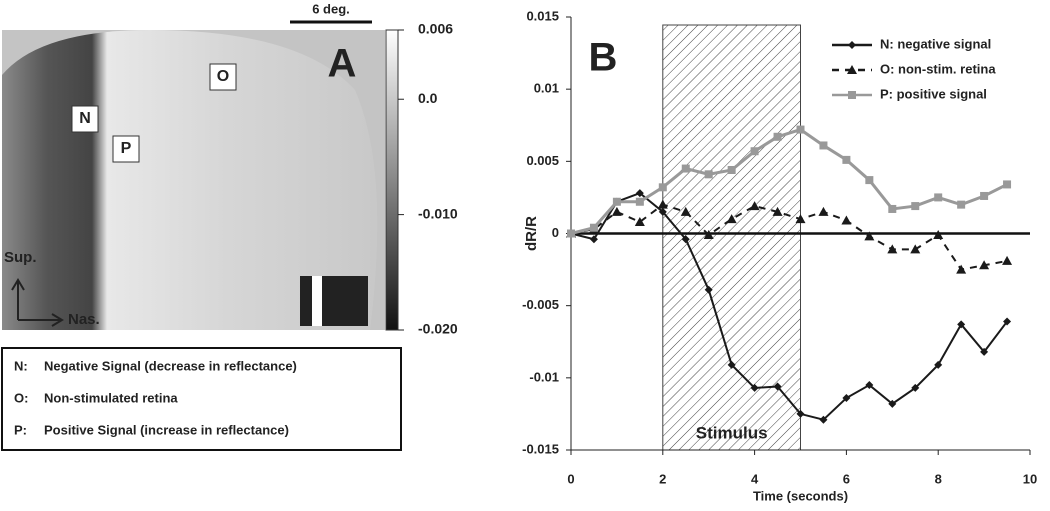  Describe the element at coordinates (938, 68) in the screenshot. I see `legend-label: O: non-stim. retina` at that location.